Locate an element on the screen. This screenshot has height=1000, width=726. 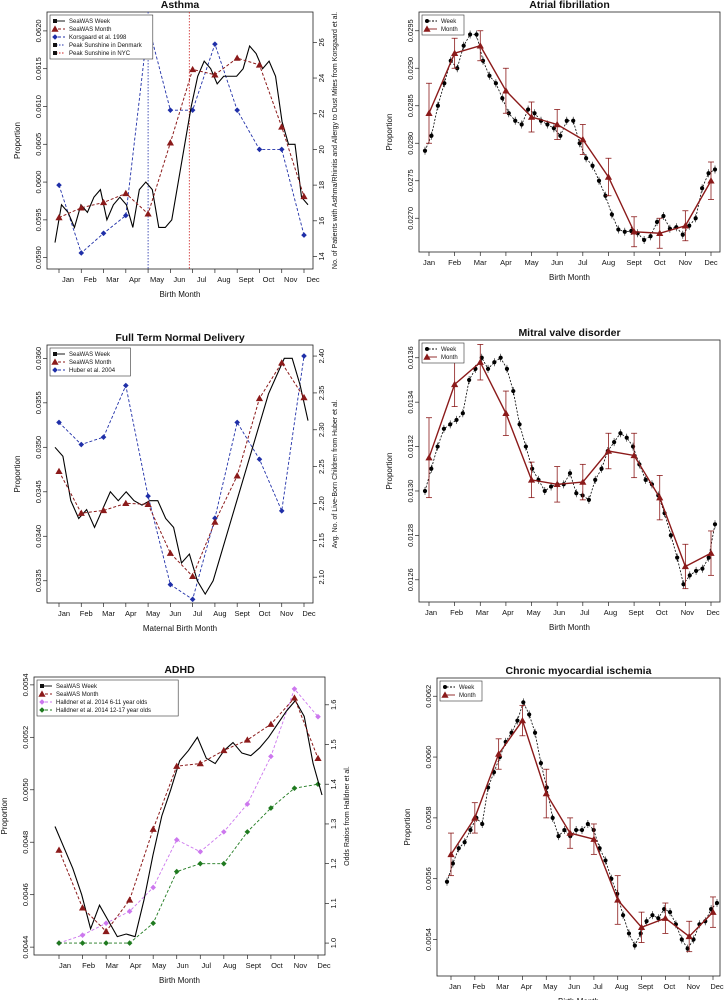
asthma-week-line is located at coordinates (181, 143).